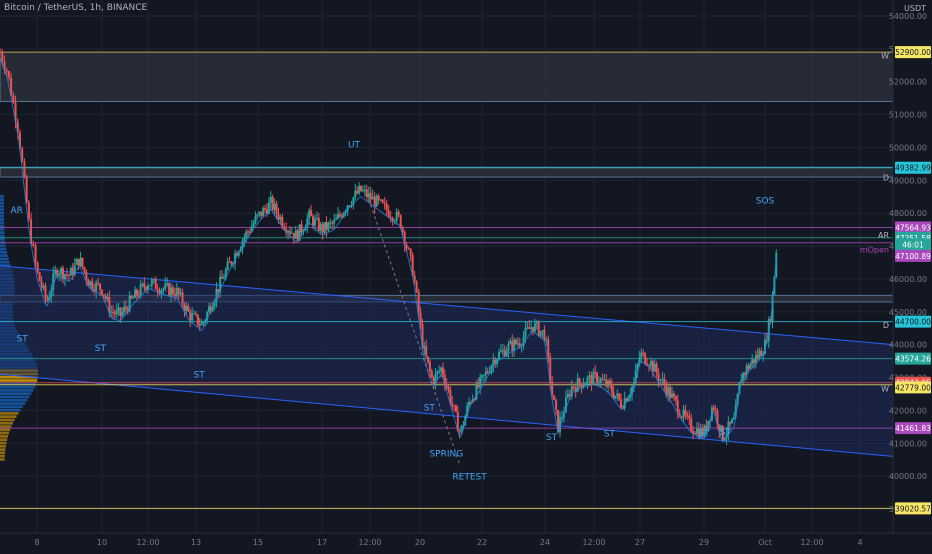 This screenshot has height=554, width=932. I want to click on price-axis-tick: 52000.00, so click(908, 82).